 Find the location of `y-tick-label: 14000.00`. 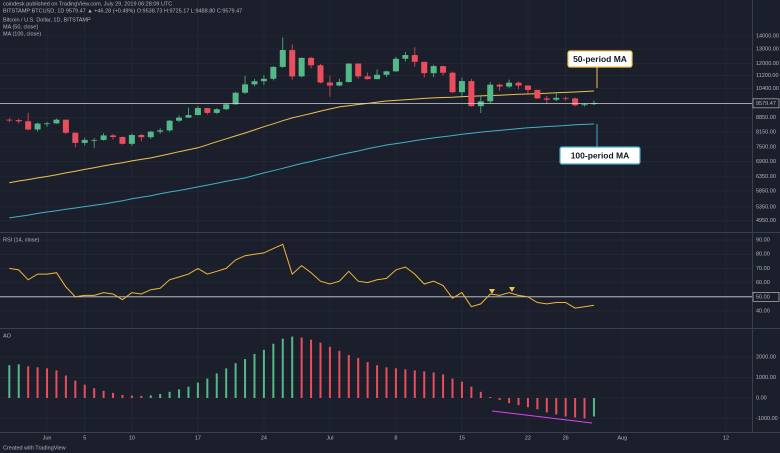

y-tick-label: 14000.00 is located at coordinates (767, 36).